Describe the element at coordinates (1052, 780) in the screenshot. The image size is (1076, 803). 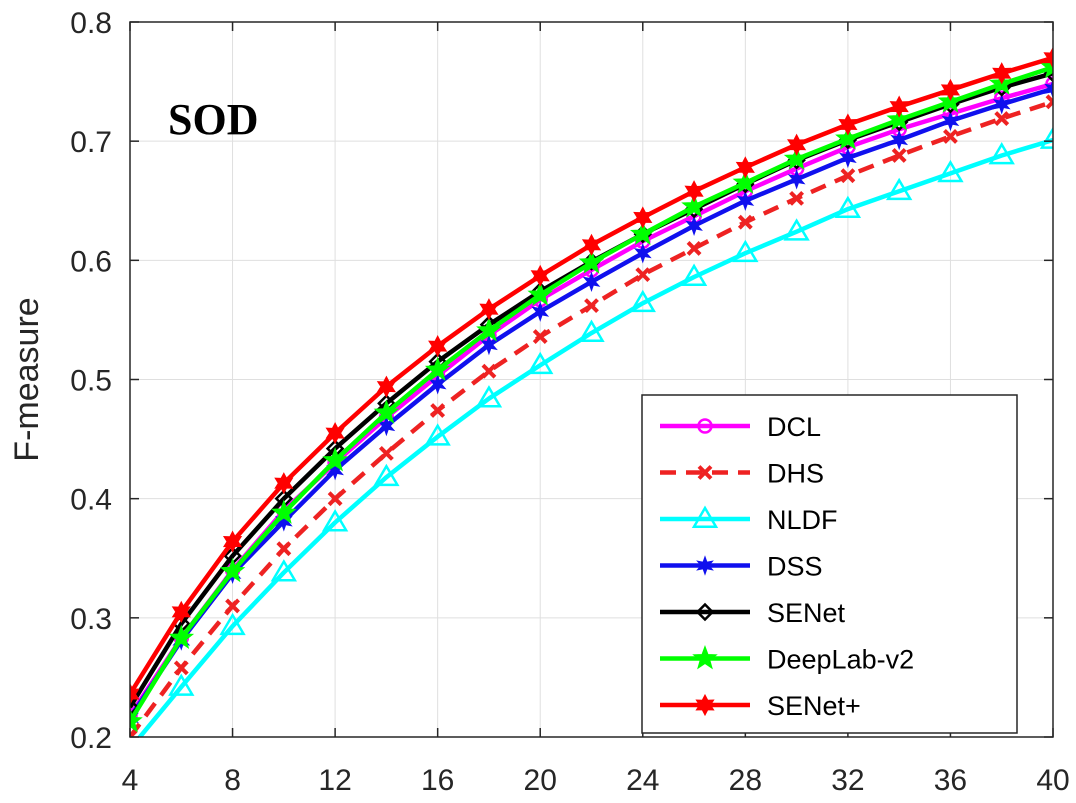
I see `x-tick-label: 40` at that location.